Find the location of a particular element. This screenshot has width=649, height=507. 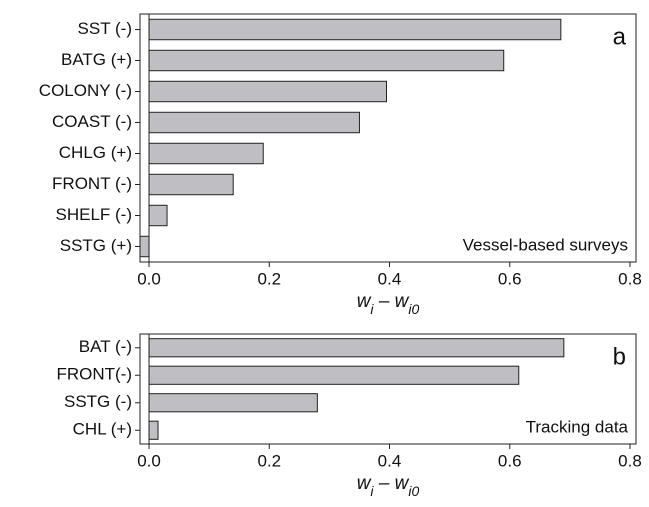

annotation: Tracking data is located at coordinates (577, 426).